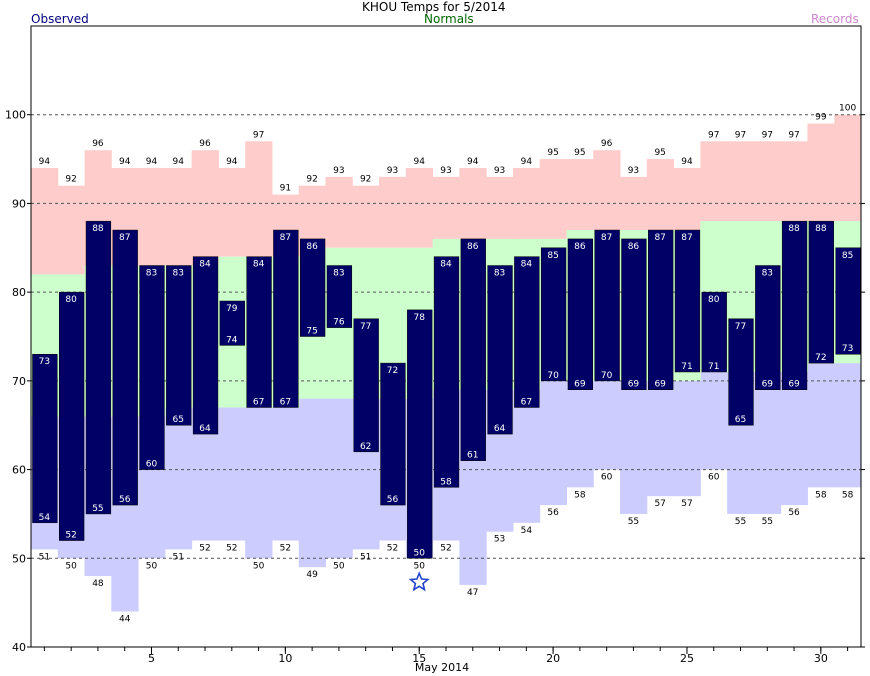 Image resolution: width=870 pixels, height=676 pixels. Describe the element at coordinates (285, 658) in the screenshot. I see `x-tick-label: 10` at that location.